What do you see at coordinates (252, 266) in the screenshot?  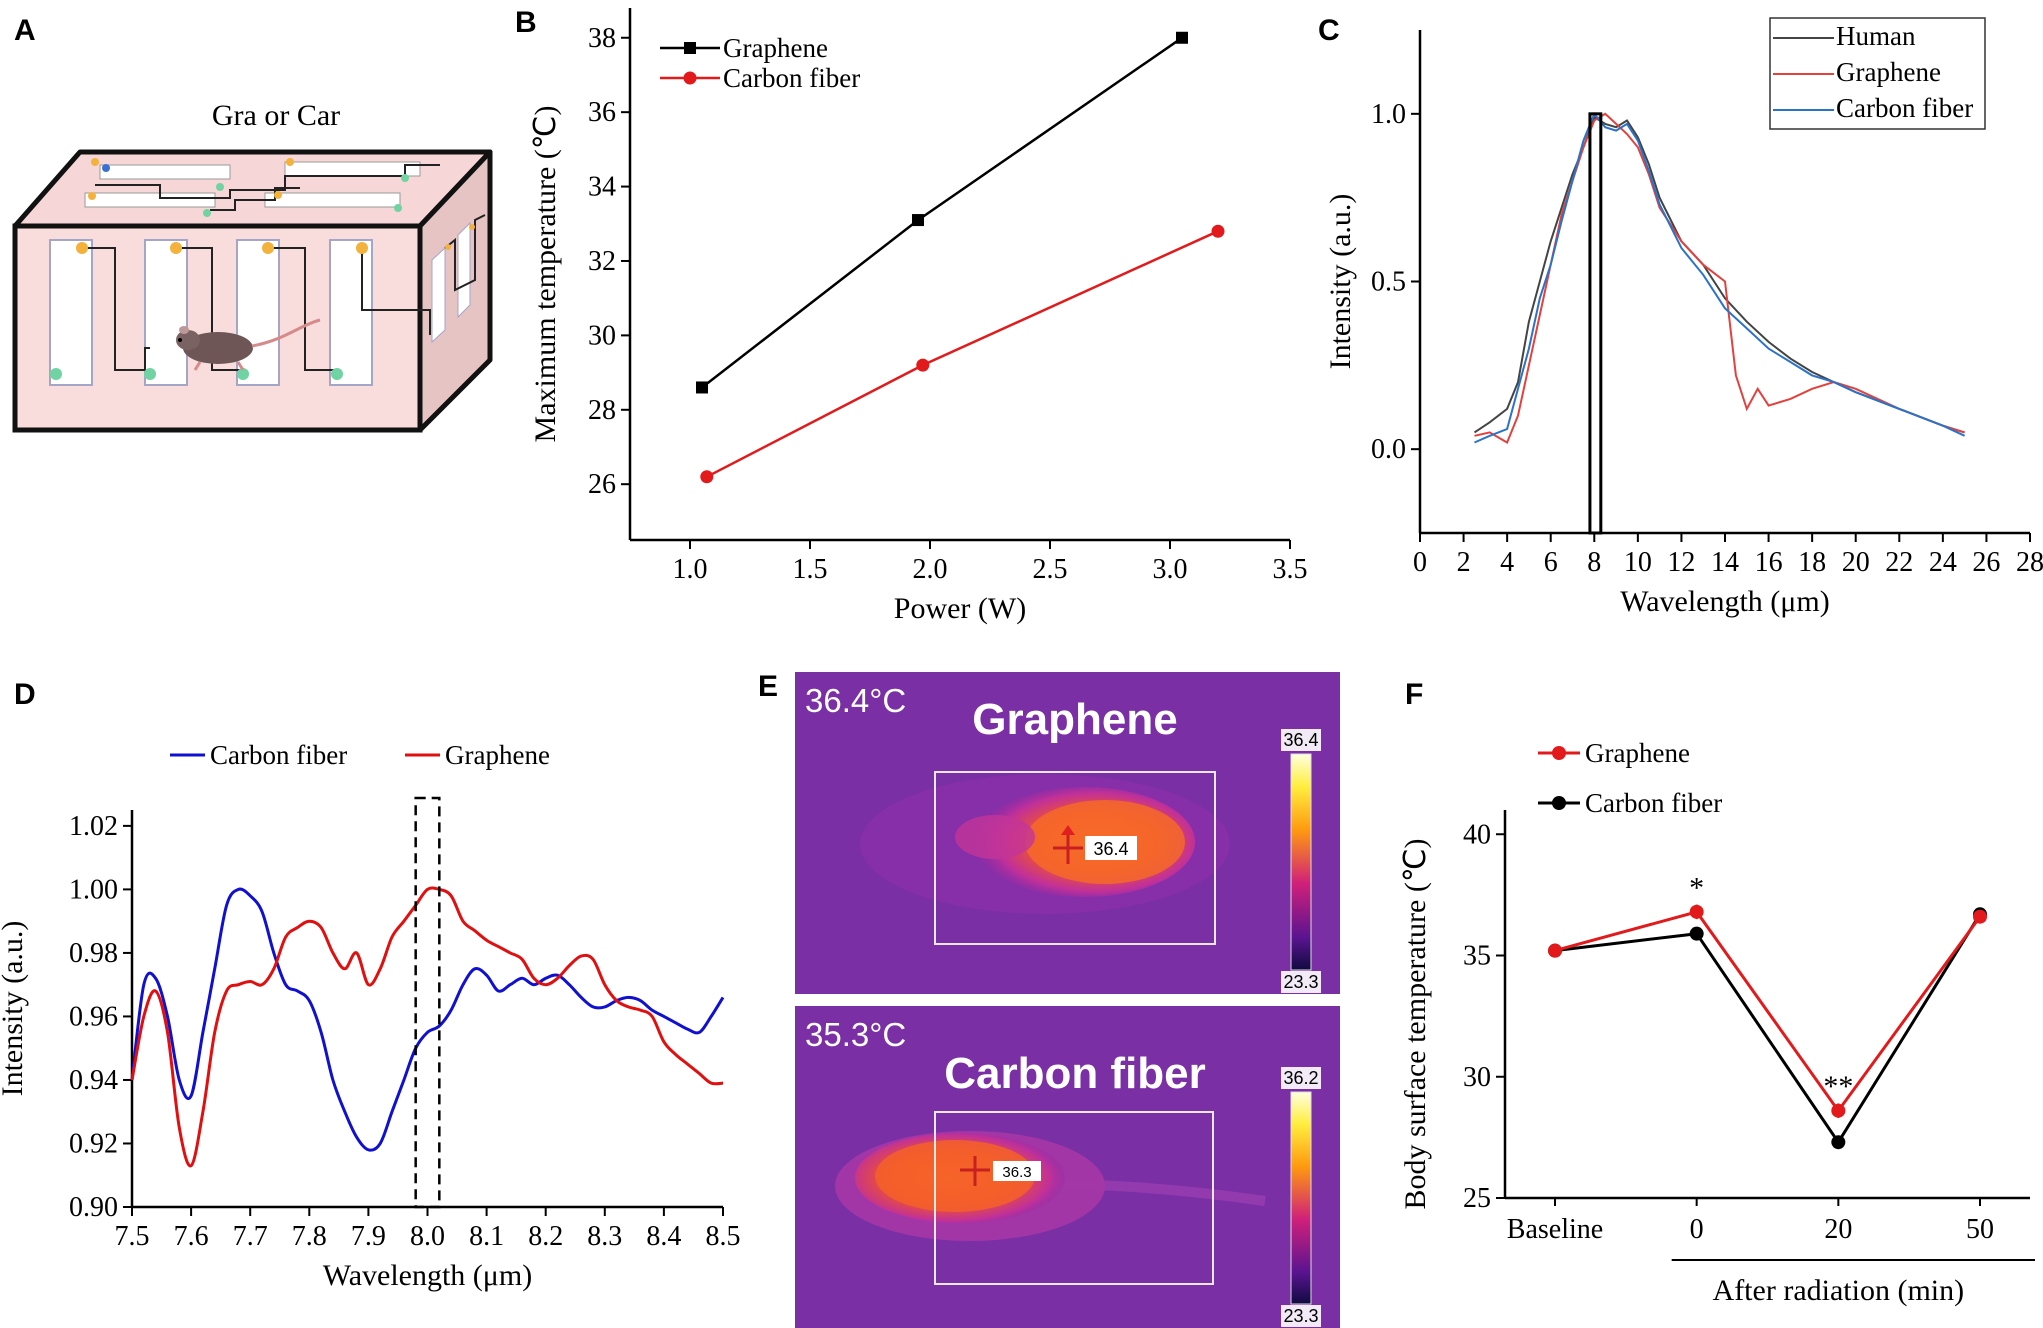 I see `panel-a-schematic: Gra or Car` at bounding box center [252, 266].